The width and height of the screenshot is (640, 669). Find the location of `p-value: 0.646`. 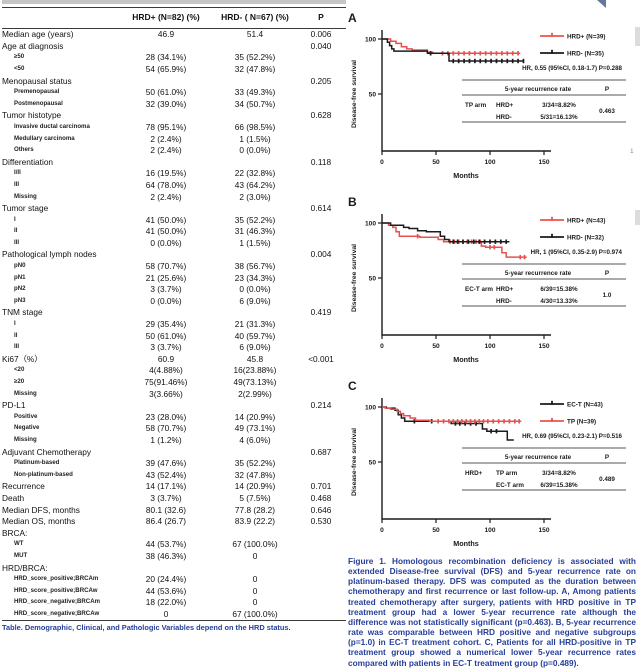

p-value: 0.646 is located at coordinates (321, 509).